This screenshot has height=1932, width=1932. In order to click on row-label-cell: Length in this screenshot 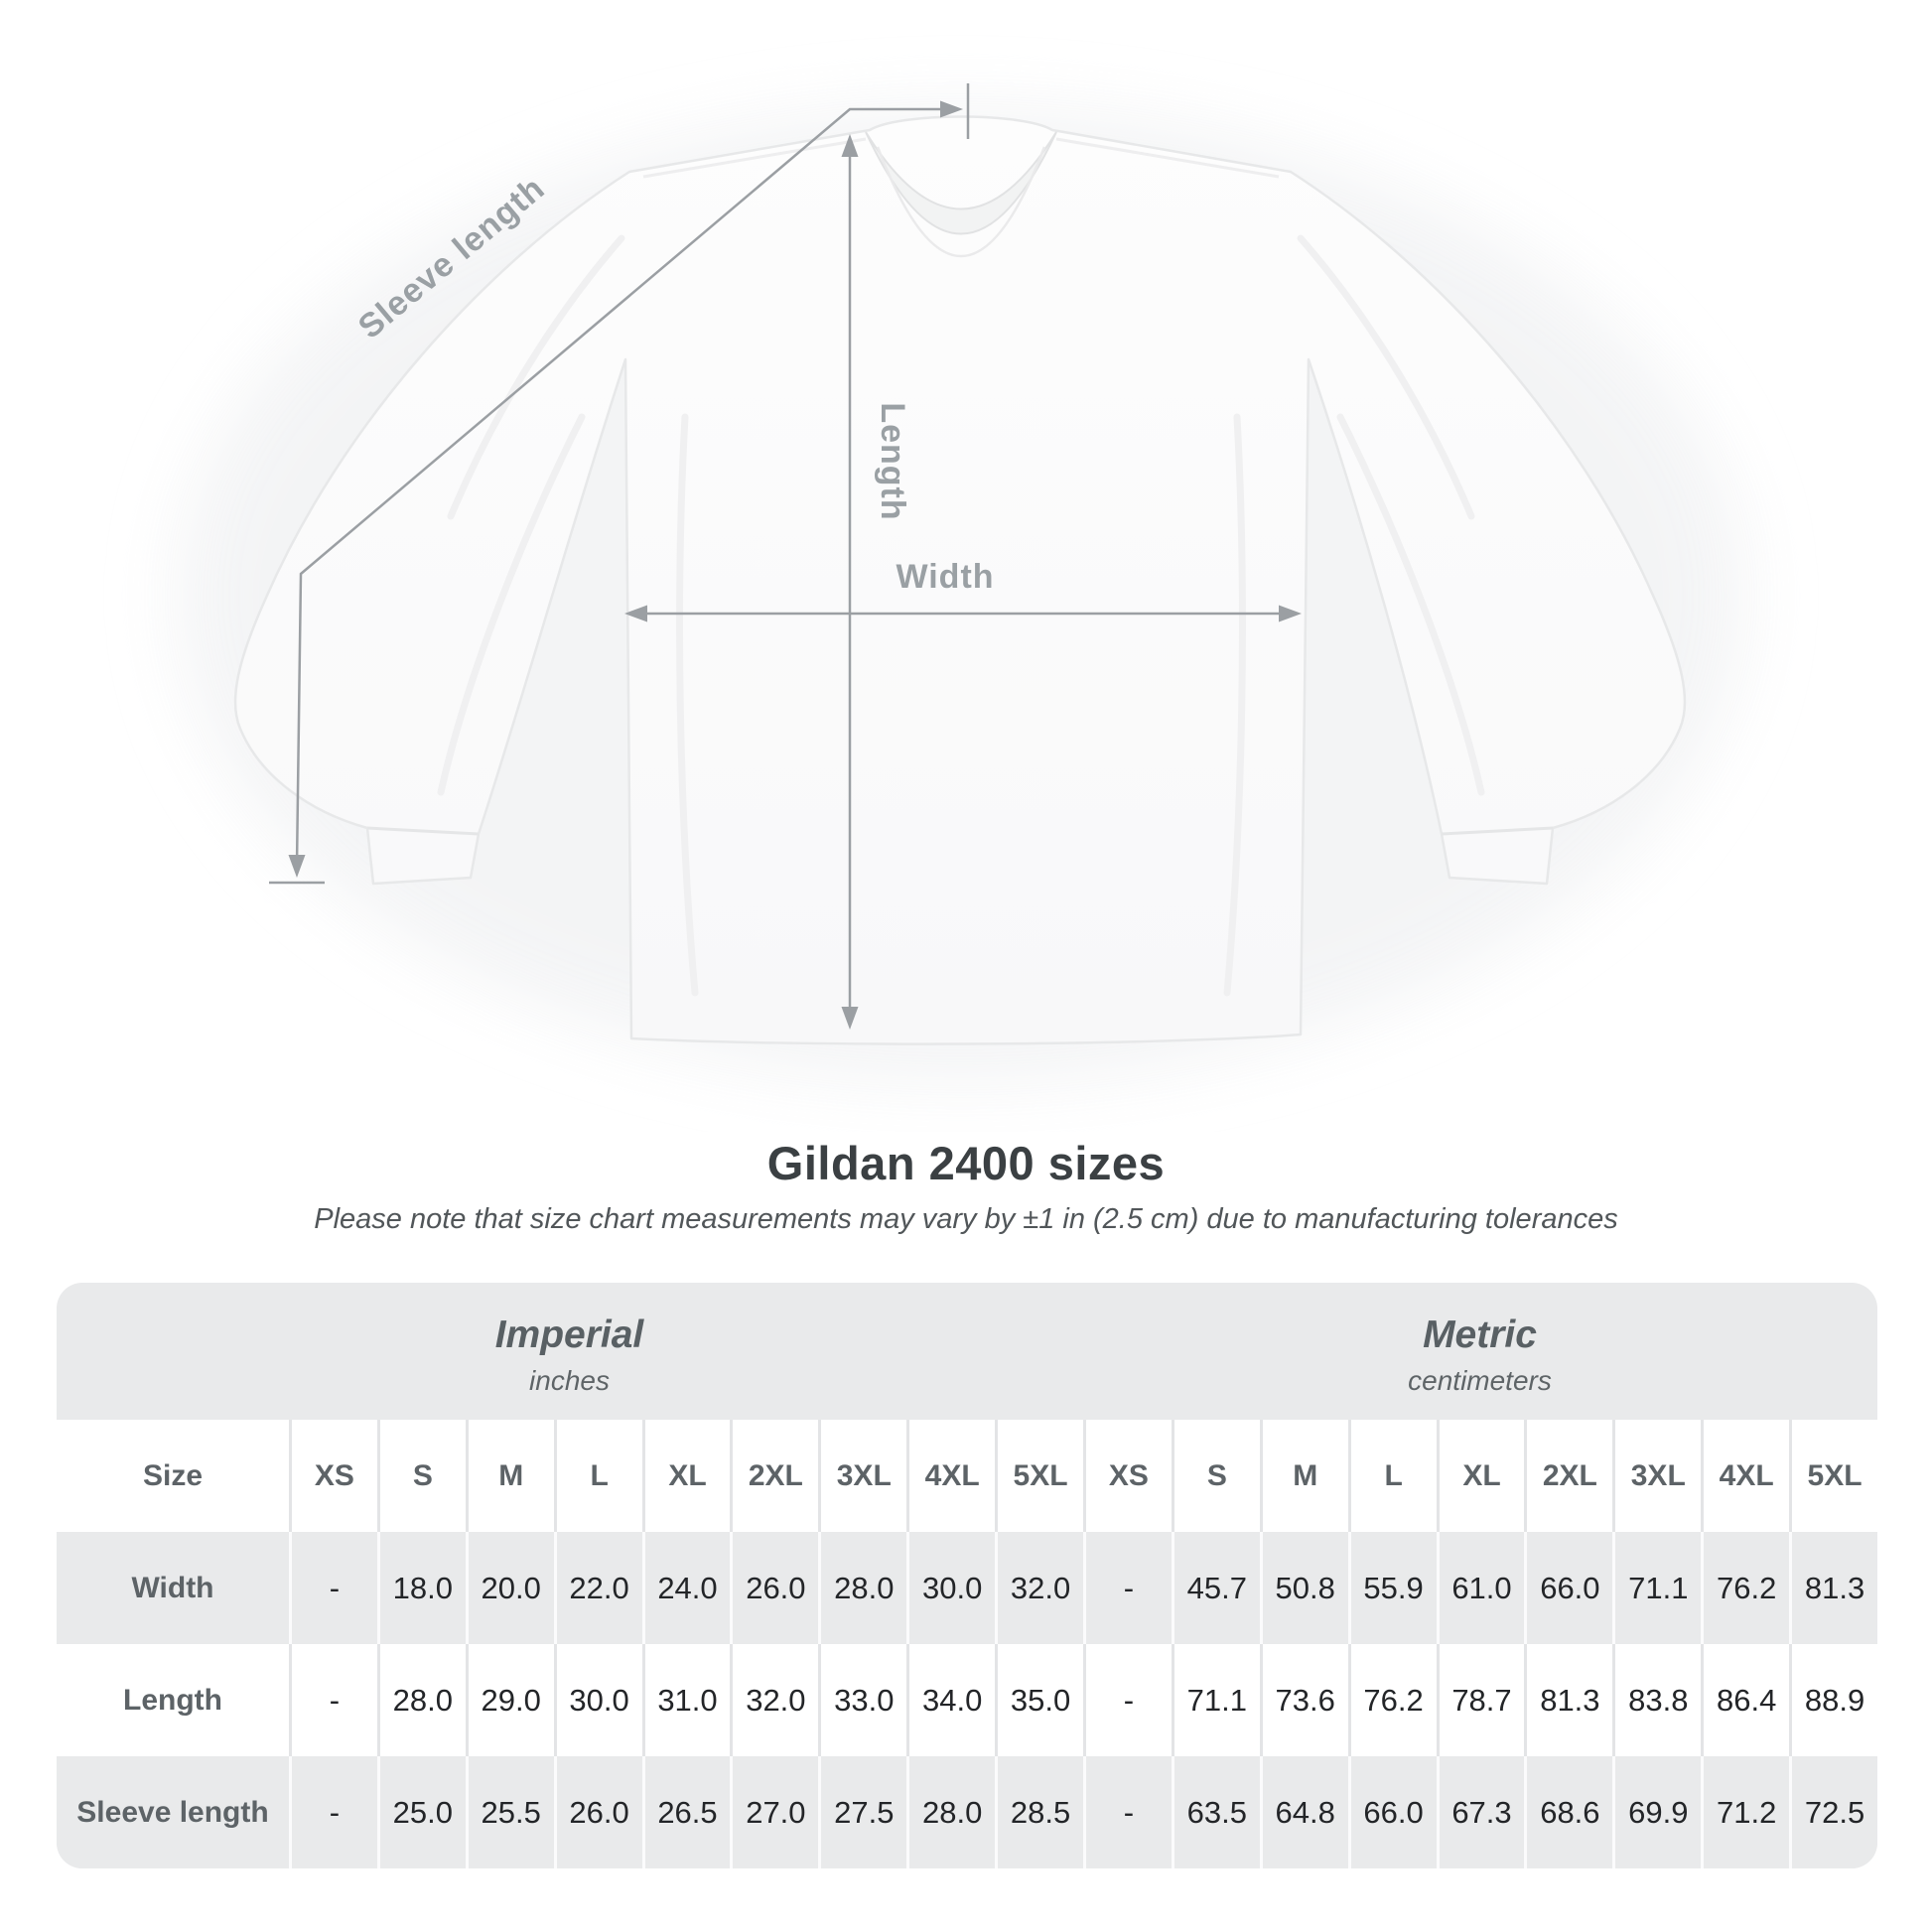, I will do `click(172, 1700)`.